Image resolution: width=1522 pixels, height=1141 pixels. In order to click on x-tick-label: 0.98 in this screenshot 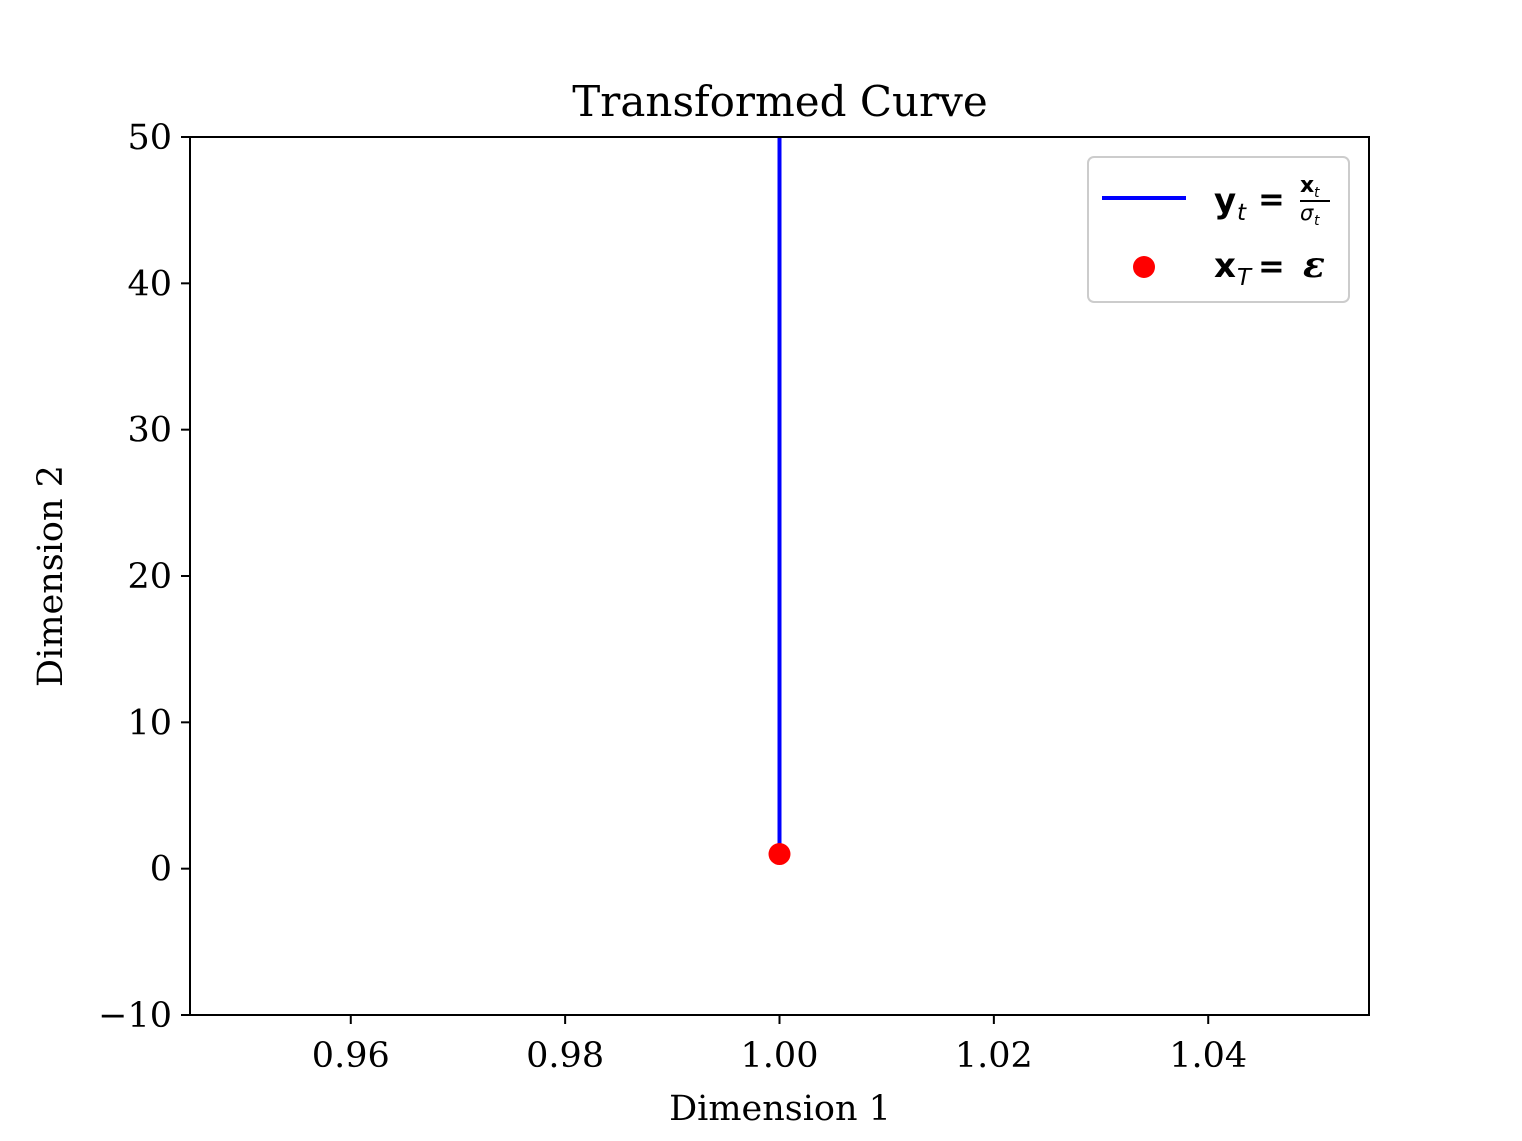, I will do `click(565, 1056)`.